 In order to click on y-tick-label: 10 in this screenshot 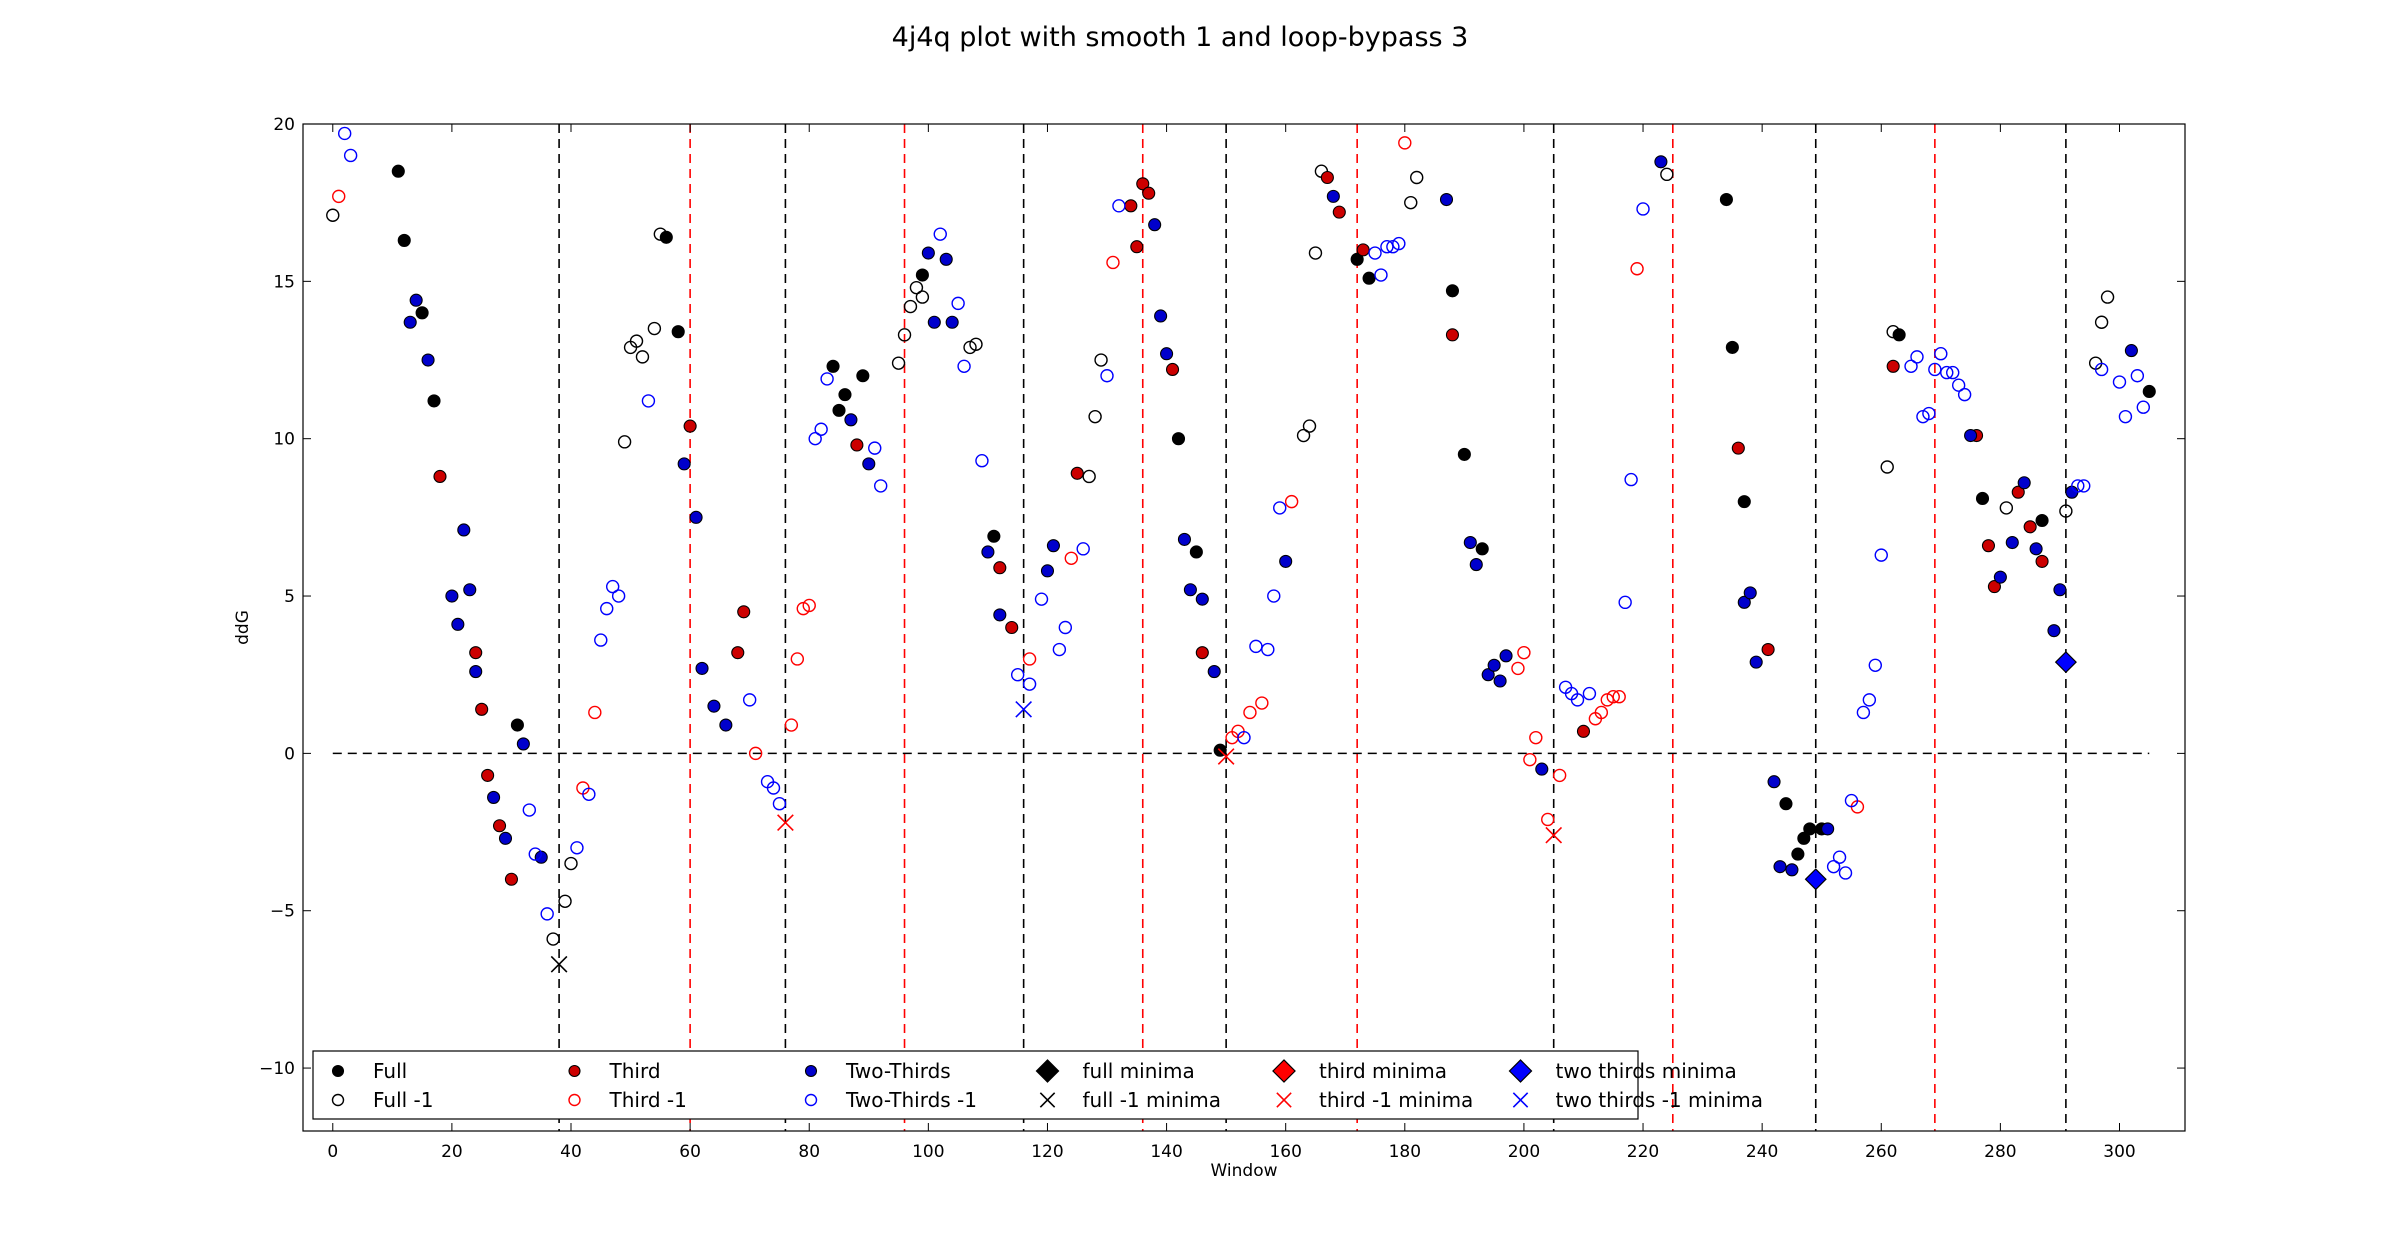, I will do `click(284, 440)`.